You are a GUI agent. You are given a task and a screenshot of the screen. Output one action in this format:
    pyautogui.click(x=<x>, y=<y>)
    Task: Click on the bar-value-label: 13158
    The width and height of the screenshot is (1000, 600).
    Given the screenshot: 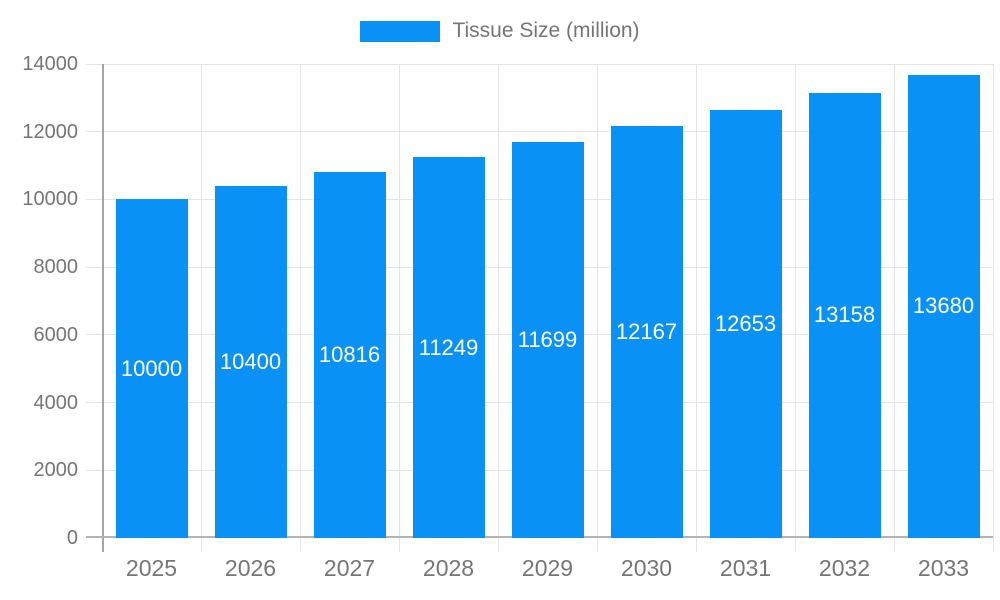 What is the action you would take?
    pyautogui.click(x=844, y=315)
    